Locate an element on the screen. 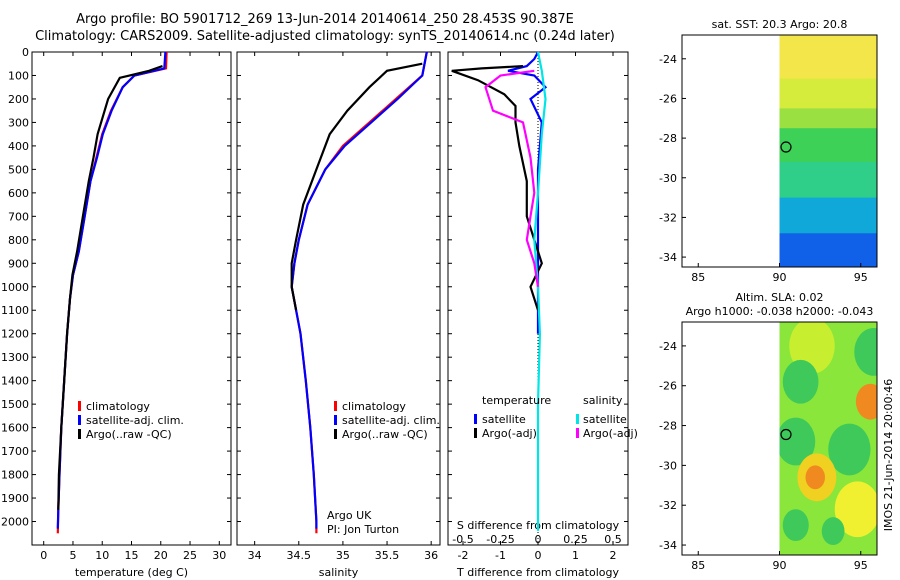 The width and height of the screenshot is (900, 580). y-tick-label: 1500 is located at coordinates (15, 404).